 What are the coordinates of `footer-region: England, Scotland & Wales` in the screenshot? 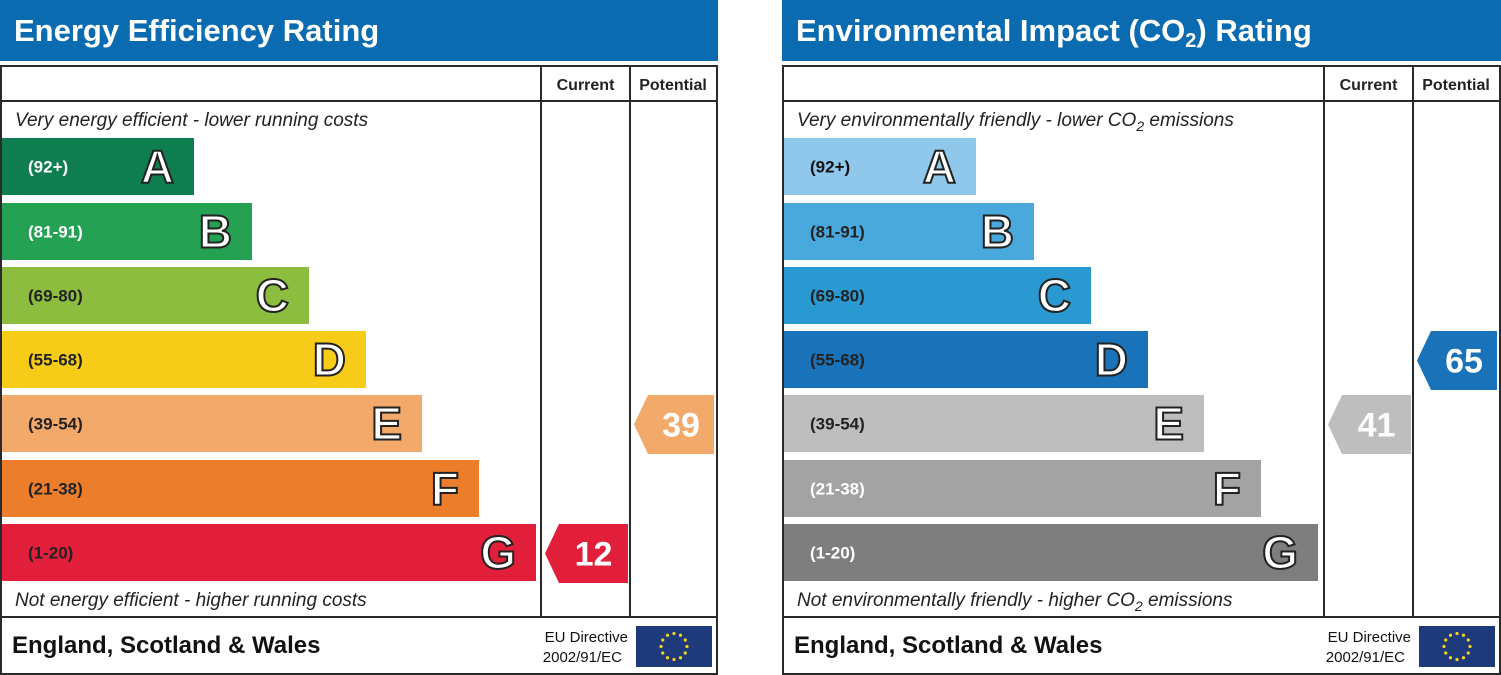 It's located at (948, 645).